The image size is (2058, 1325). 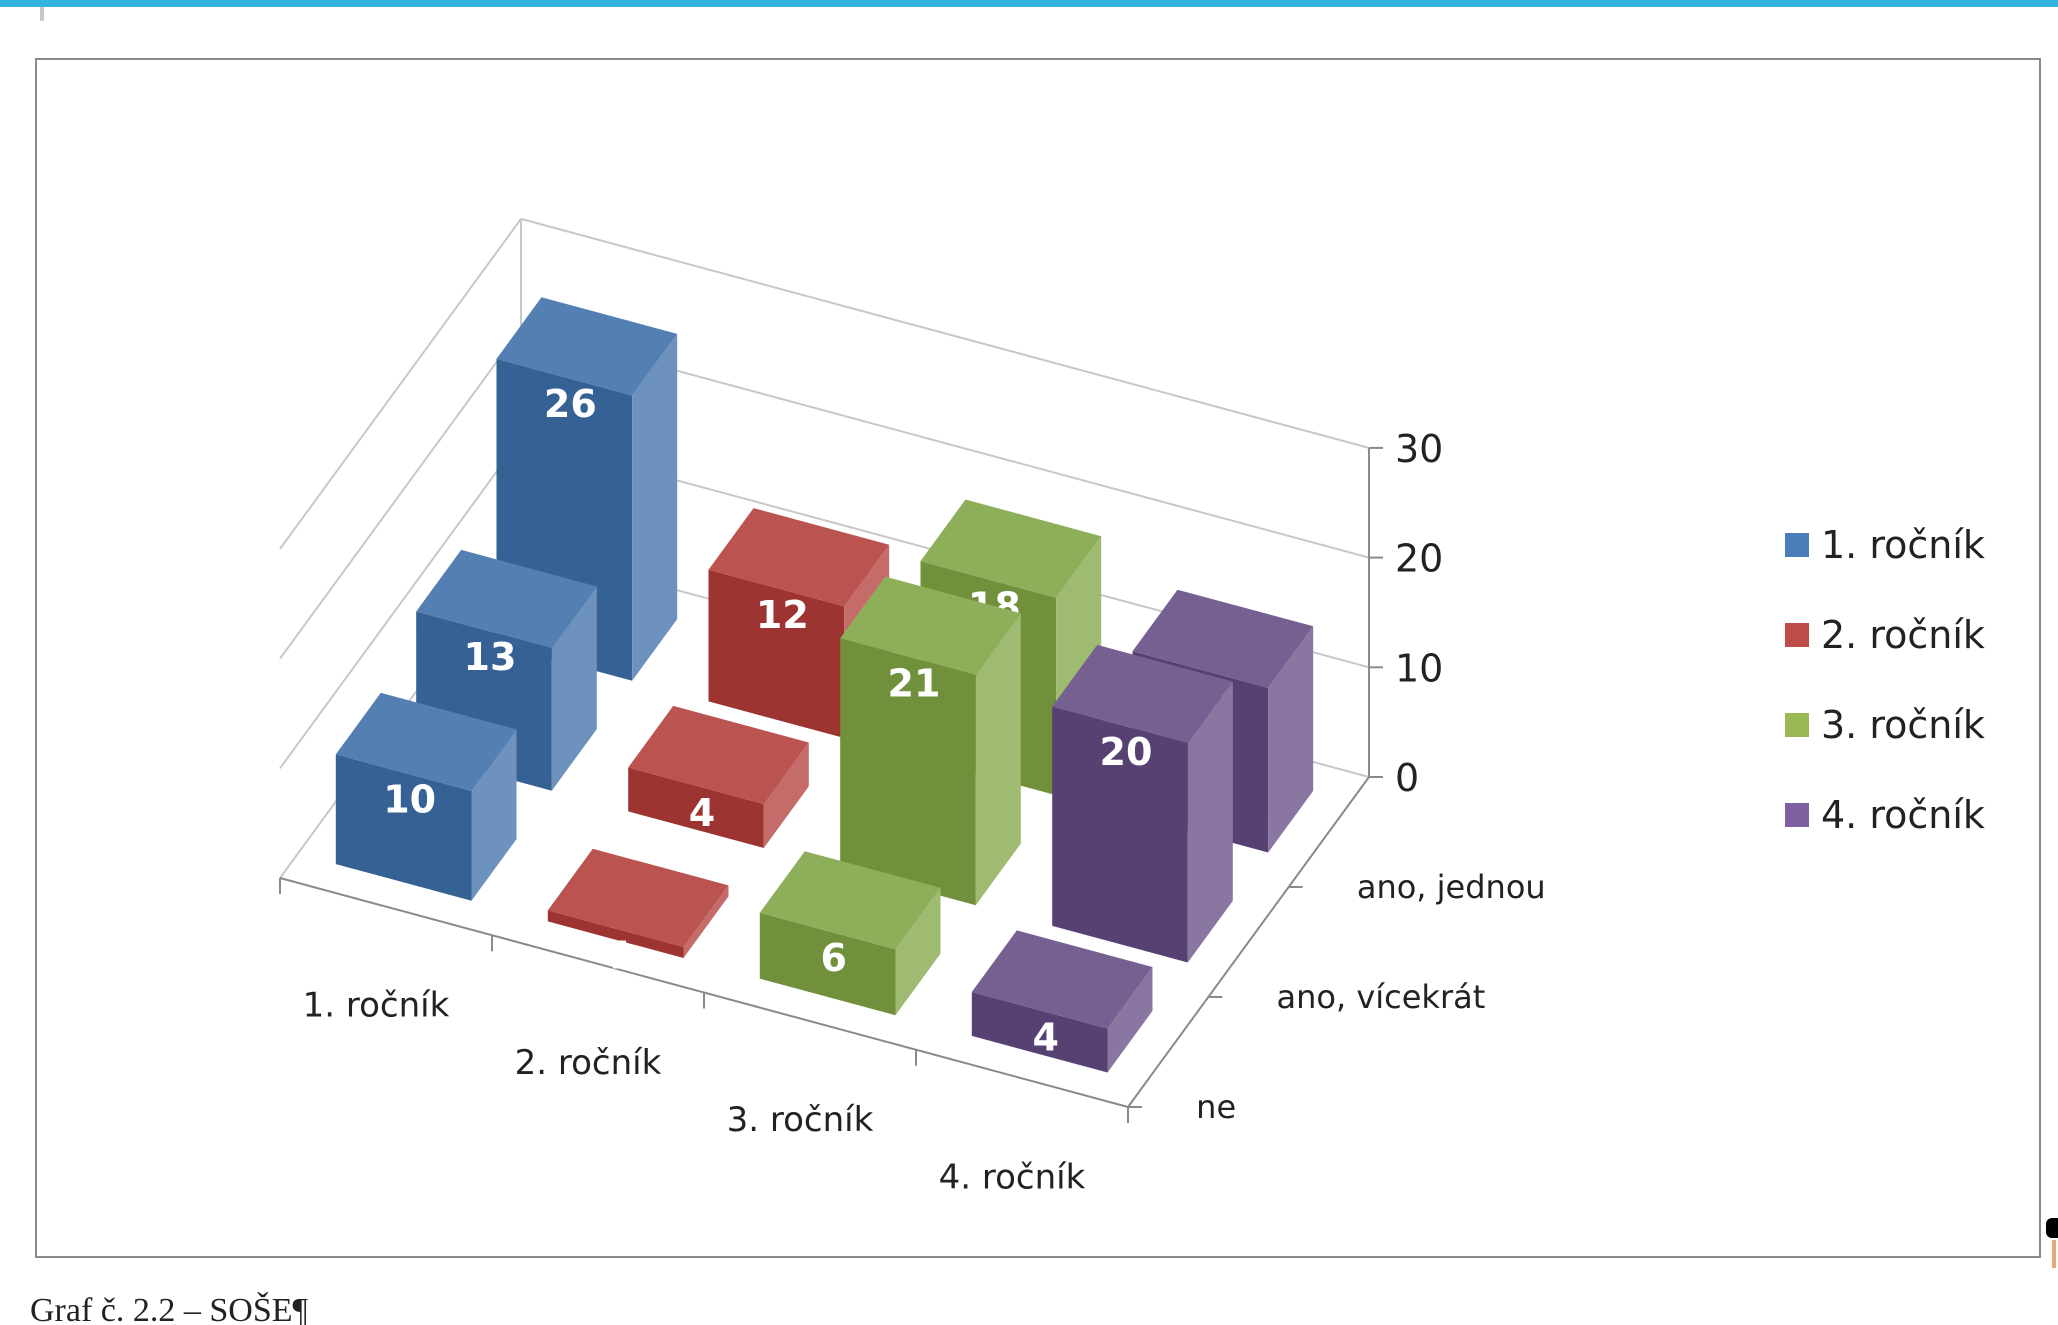 What do you see at coordinates (1419, 559) in the screenshot?
I see `value-tick-label: 20` at bounding box center [1419, 559].